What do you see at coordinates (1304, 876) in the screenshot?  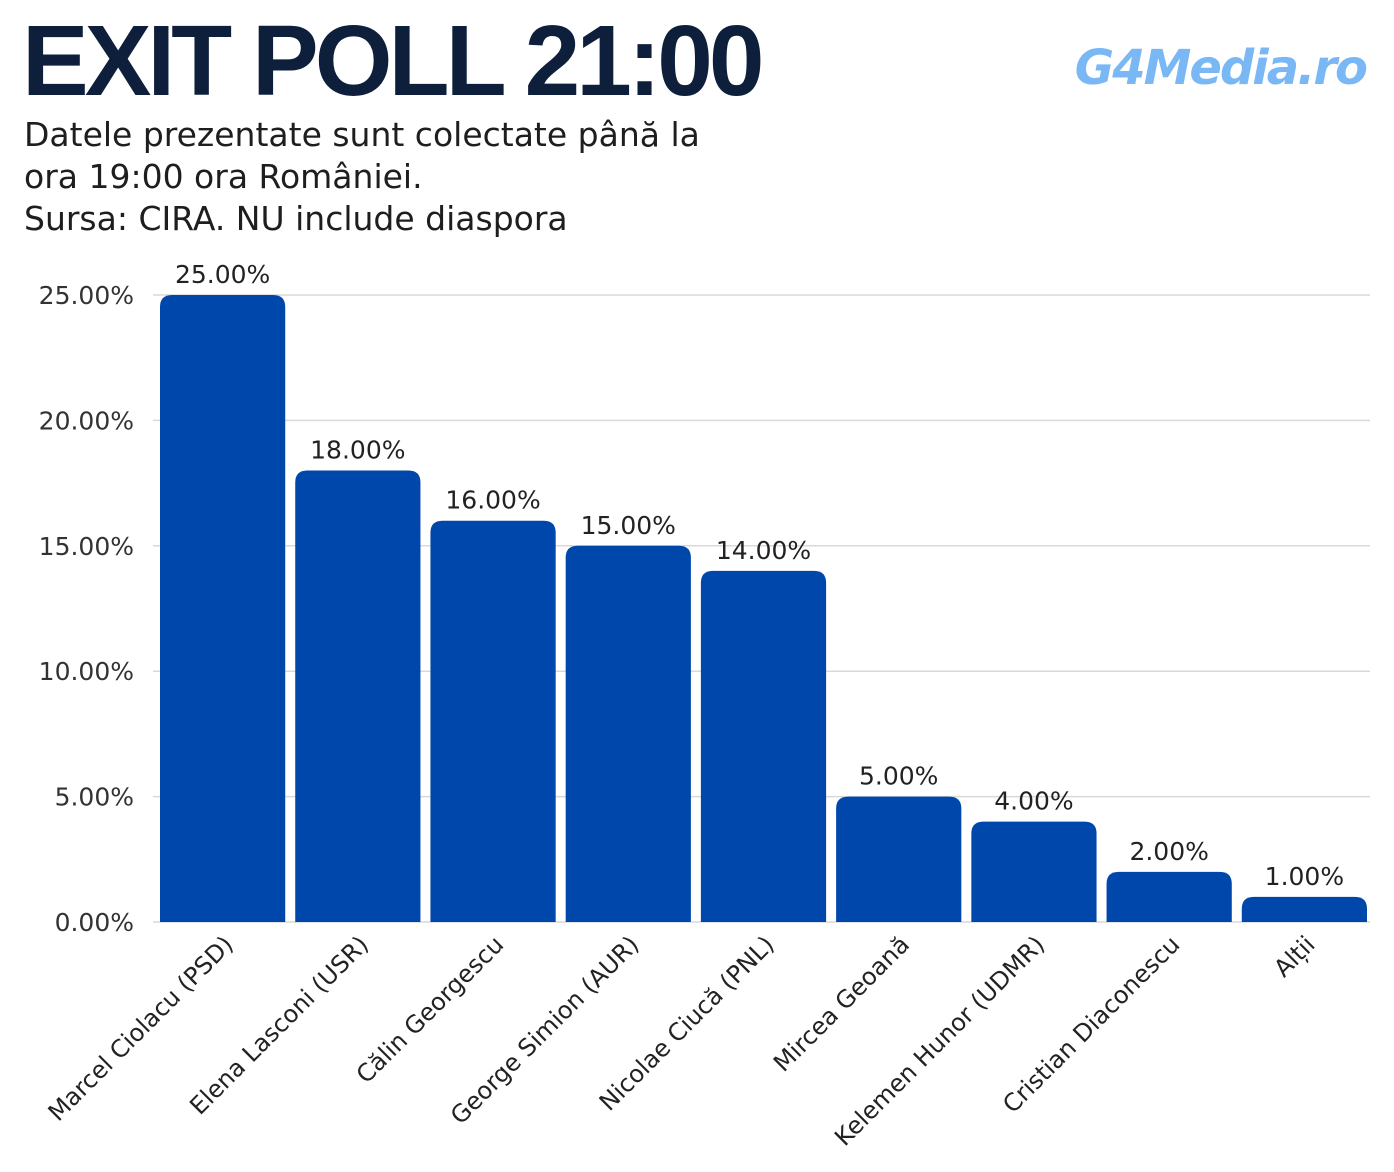 I see `data-label: 1.00%` at bounding box center [1304, 876].